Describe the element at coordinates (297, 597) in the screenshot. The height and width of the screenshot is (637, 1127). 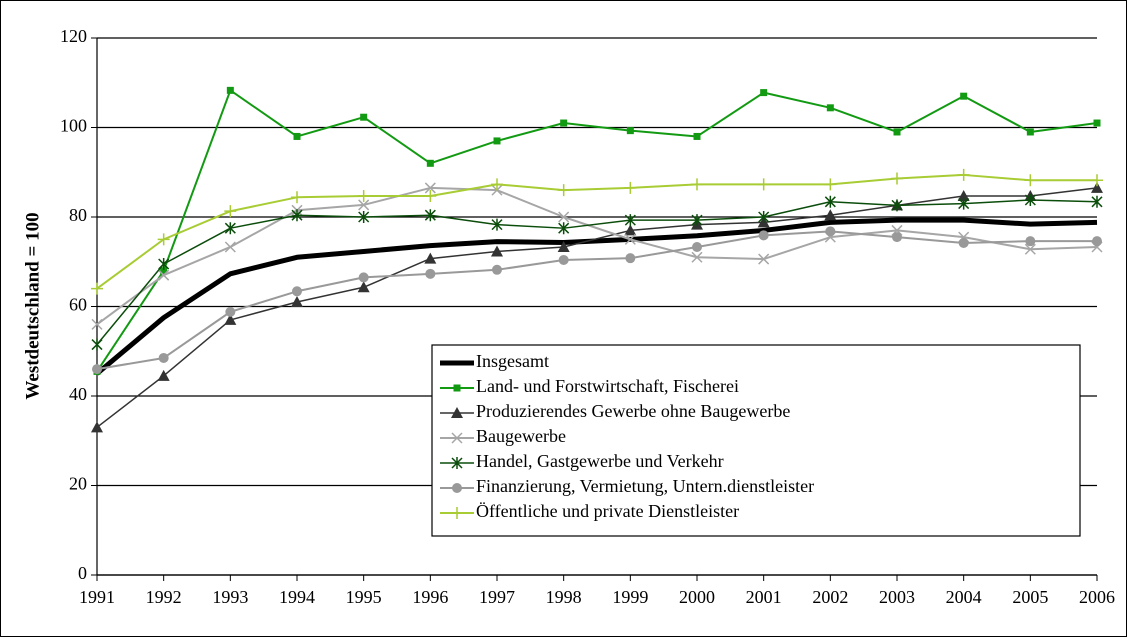
I see `x-tick-label: 1994` at that location.